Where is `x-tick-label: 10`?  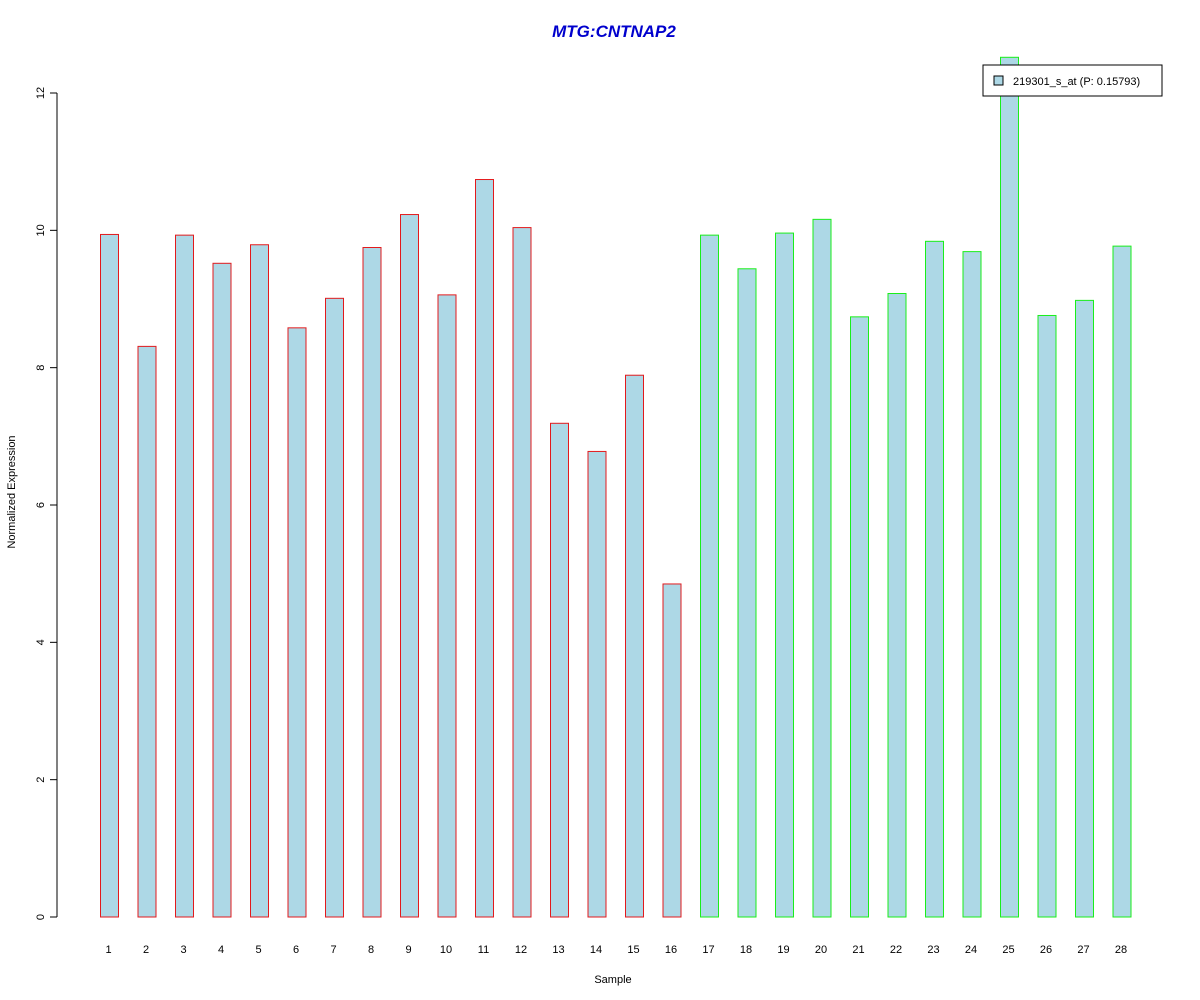 x-tick-label: 10 is located at coordinates (446, 950).